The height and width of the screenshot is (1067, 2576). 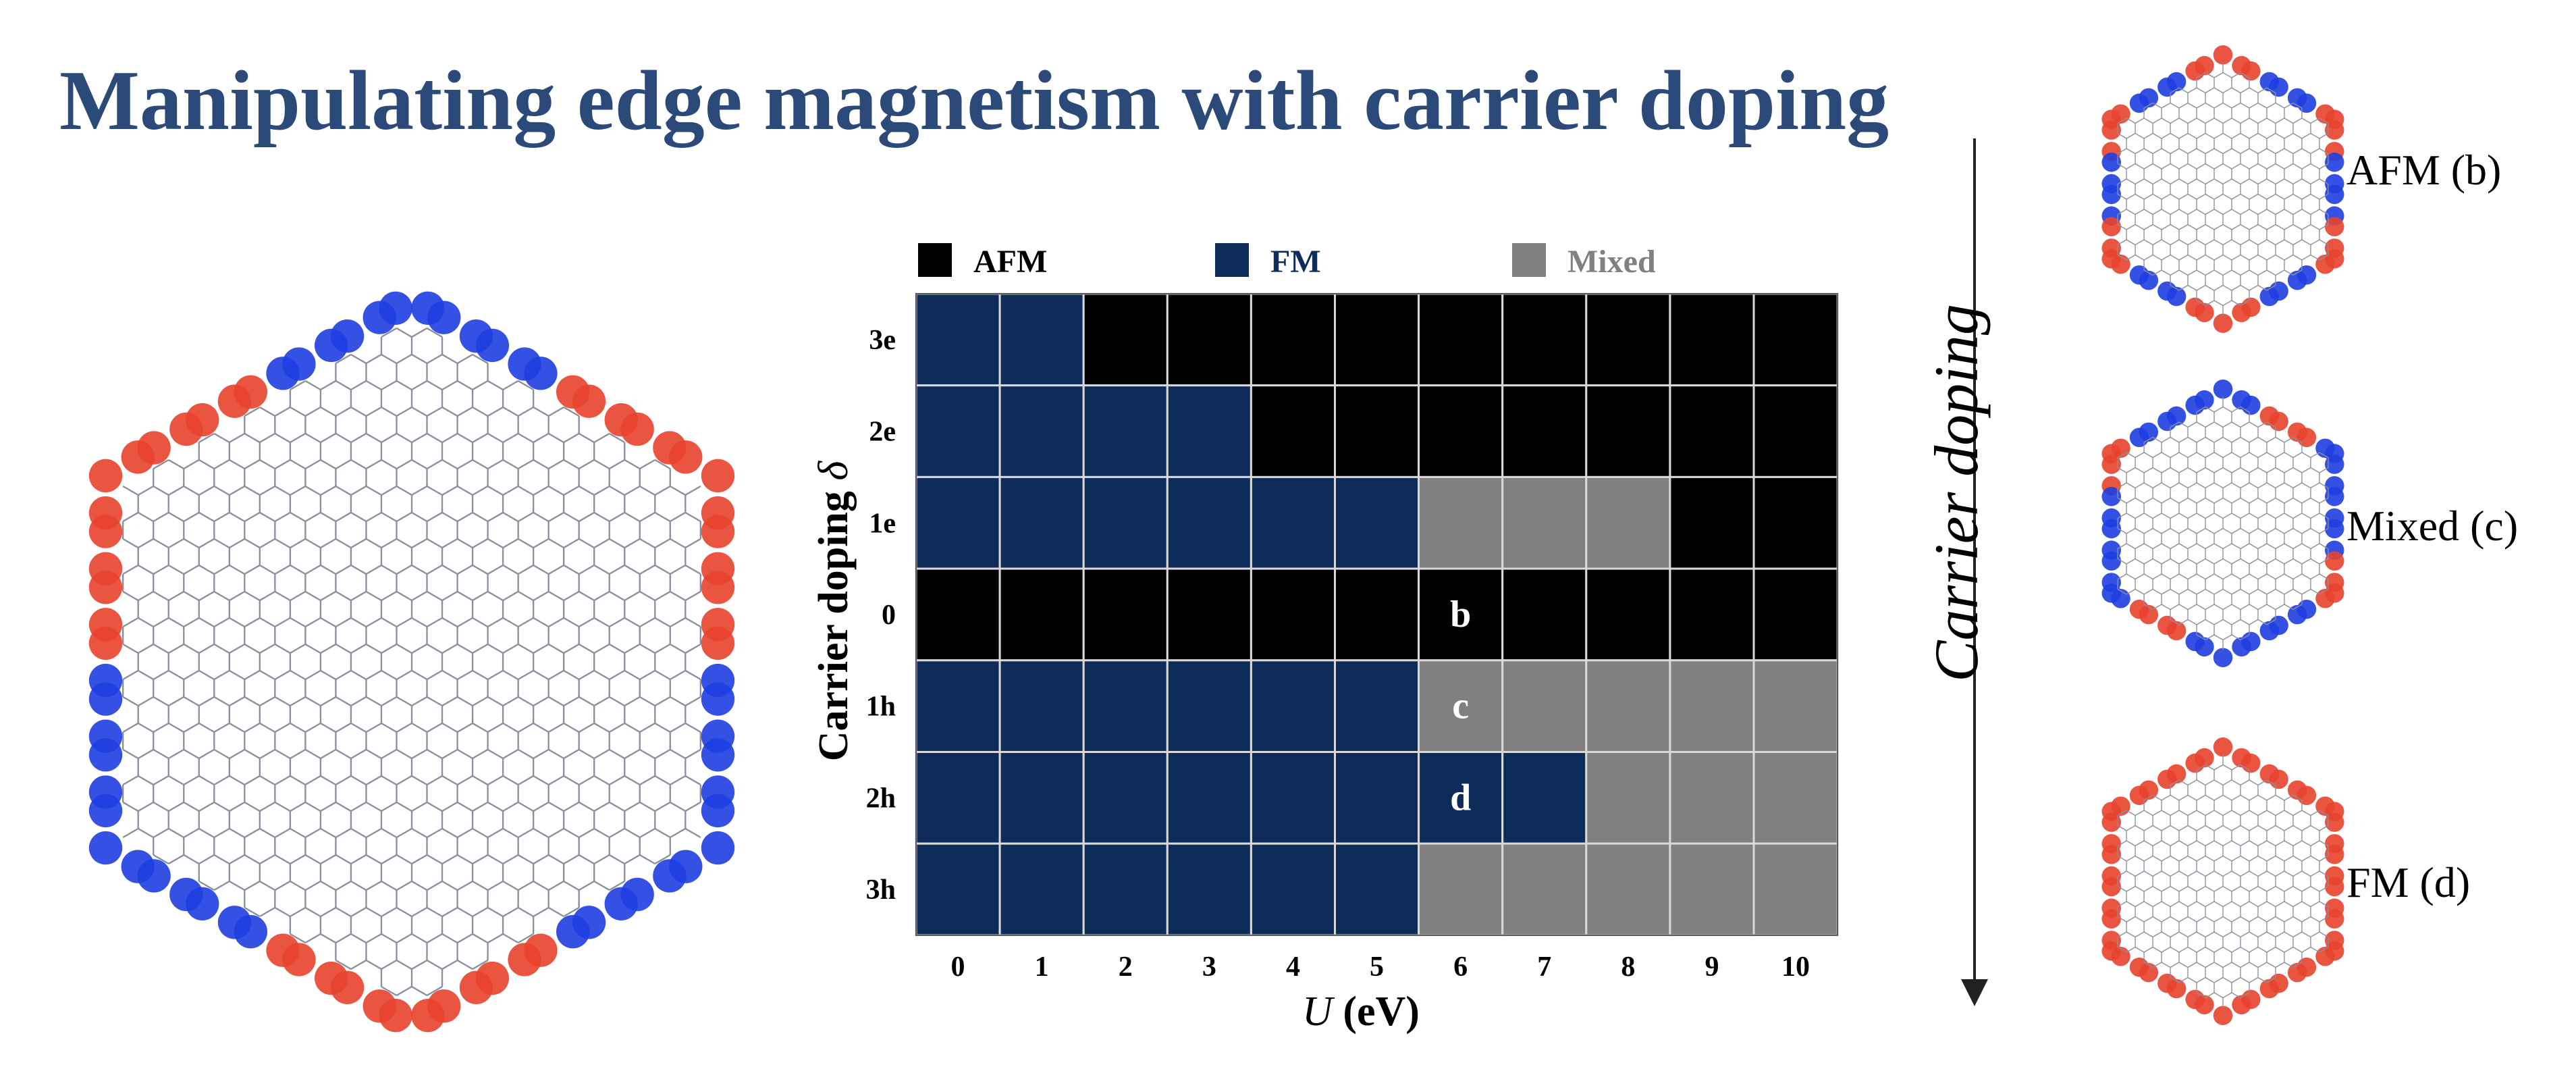 I want to click on phase-label-afm: AFM (b), so click(x=2424, y=170).